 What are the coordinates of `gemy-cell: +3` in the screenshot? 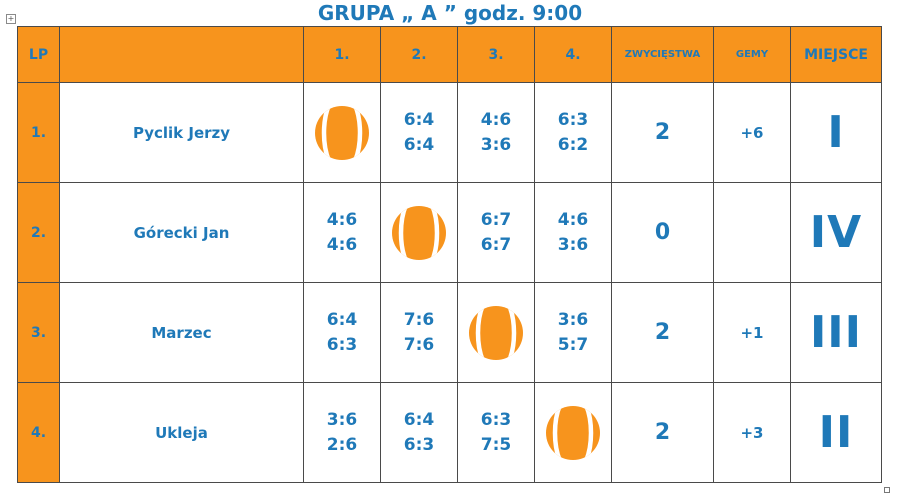 It's located at (752, 432).